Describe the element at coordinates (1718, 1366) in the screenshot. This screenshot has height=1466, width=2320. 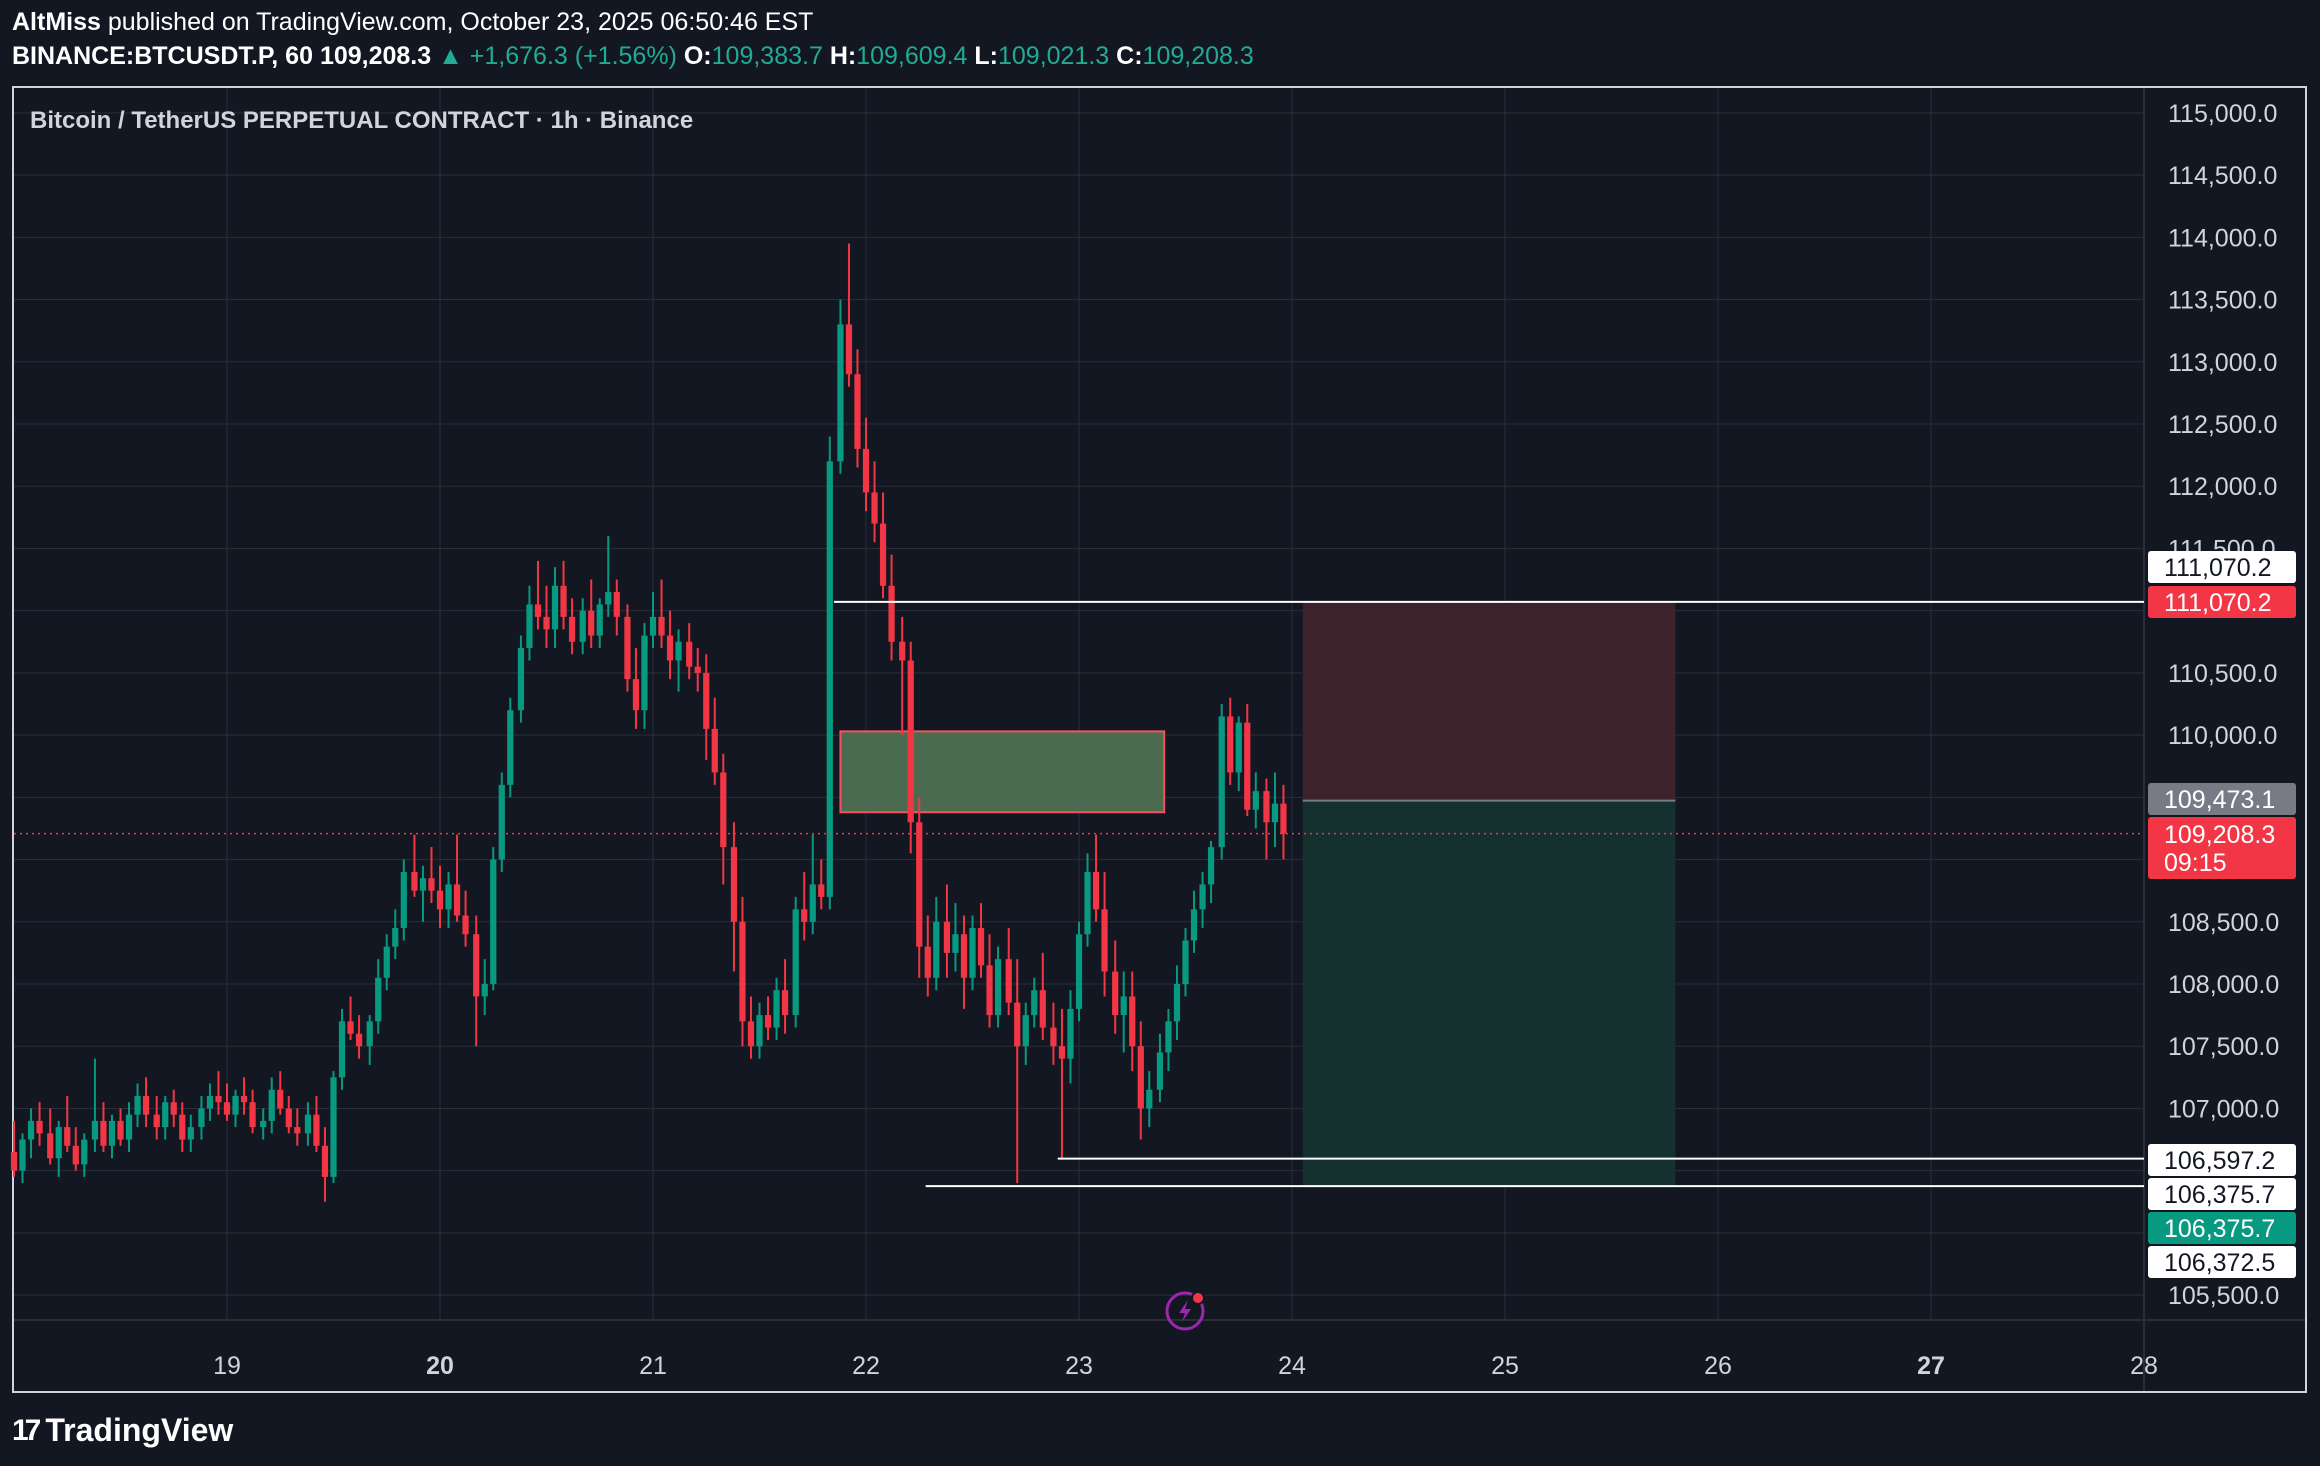
I see `x-tick-label: 26` at that location.